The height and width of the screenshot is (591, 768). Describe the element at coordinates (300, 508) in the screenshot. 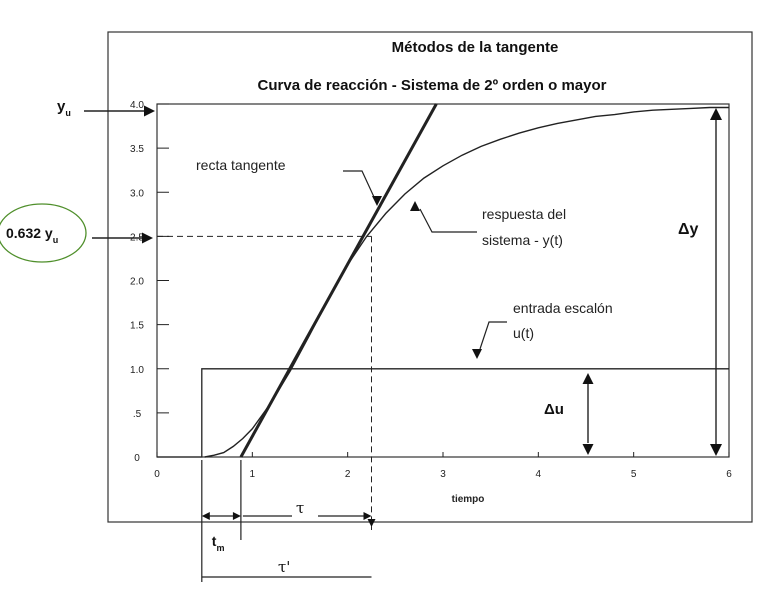

I see `tau-label: τ` at that location.